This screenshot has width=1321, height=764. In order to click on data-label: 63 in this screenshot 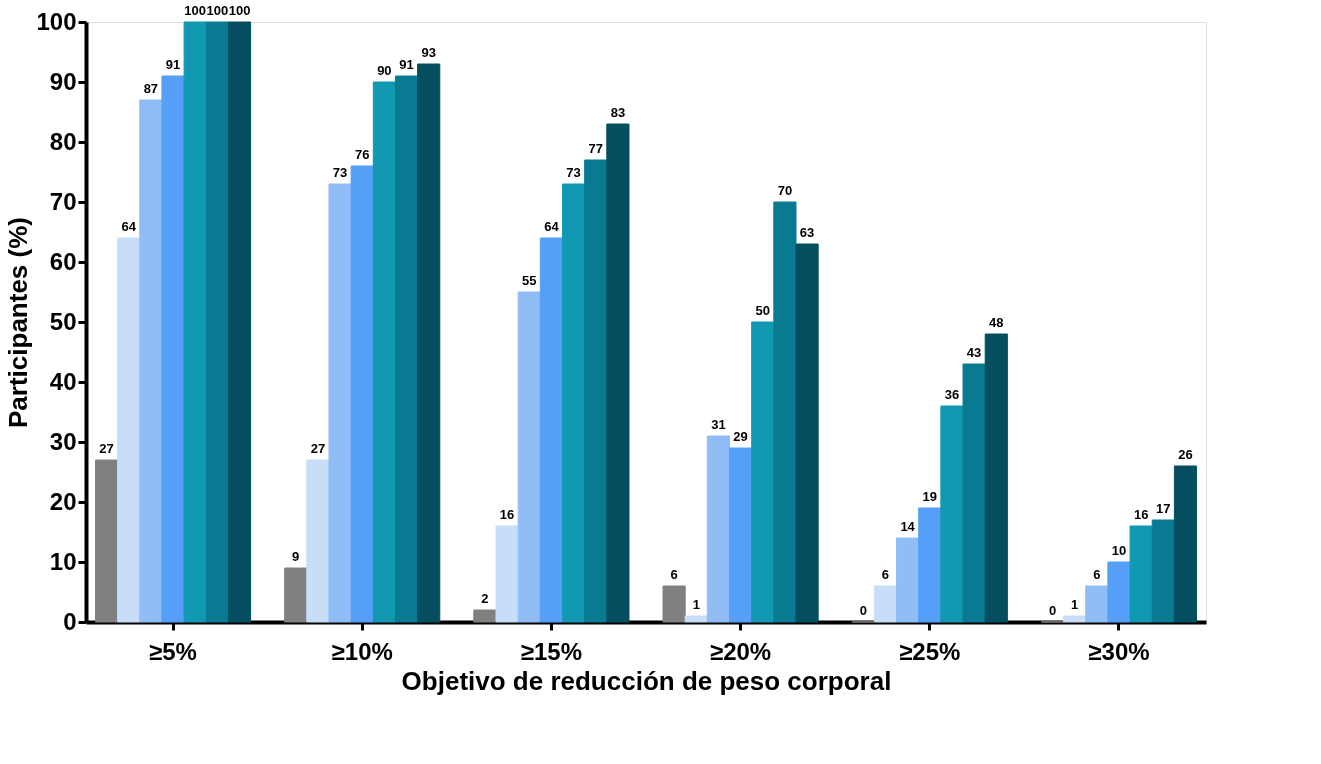, I will do `click(807, 232)`.